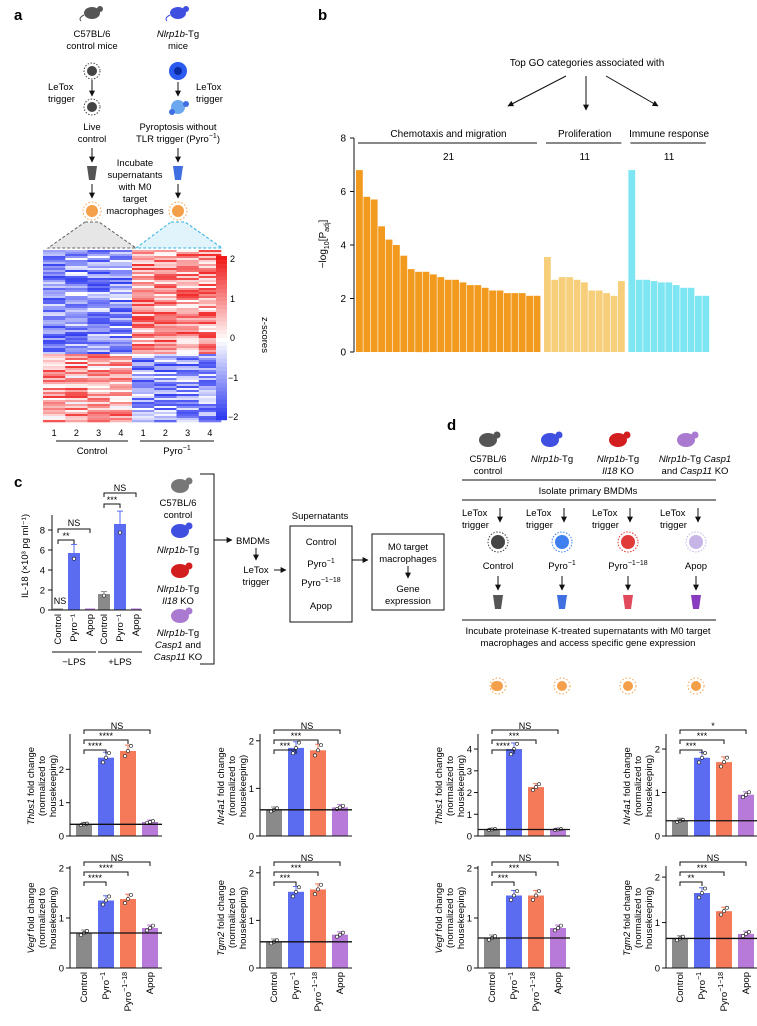  Describe the element at coordinates (178, 657) in the screenshot. I see `c-mouse-4-l3: Casp11 KO` at that location.